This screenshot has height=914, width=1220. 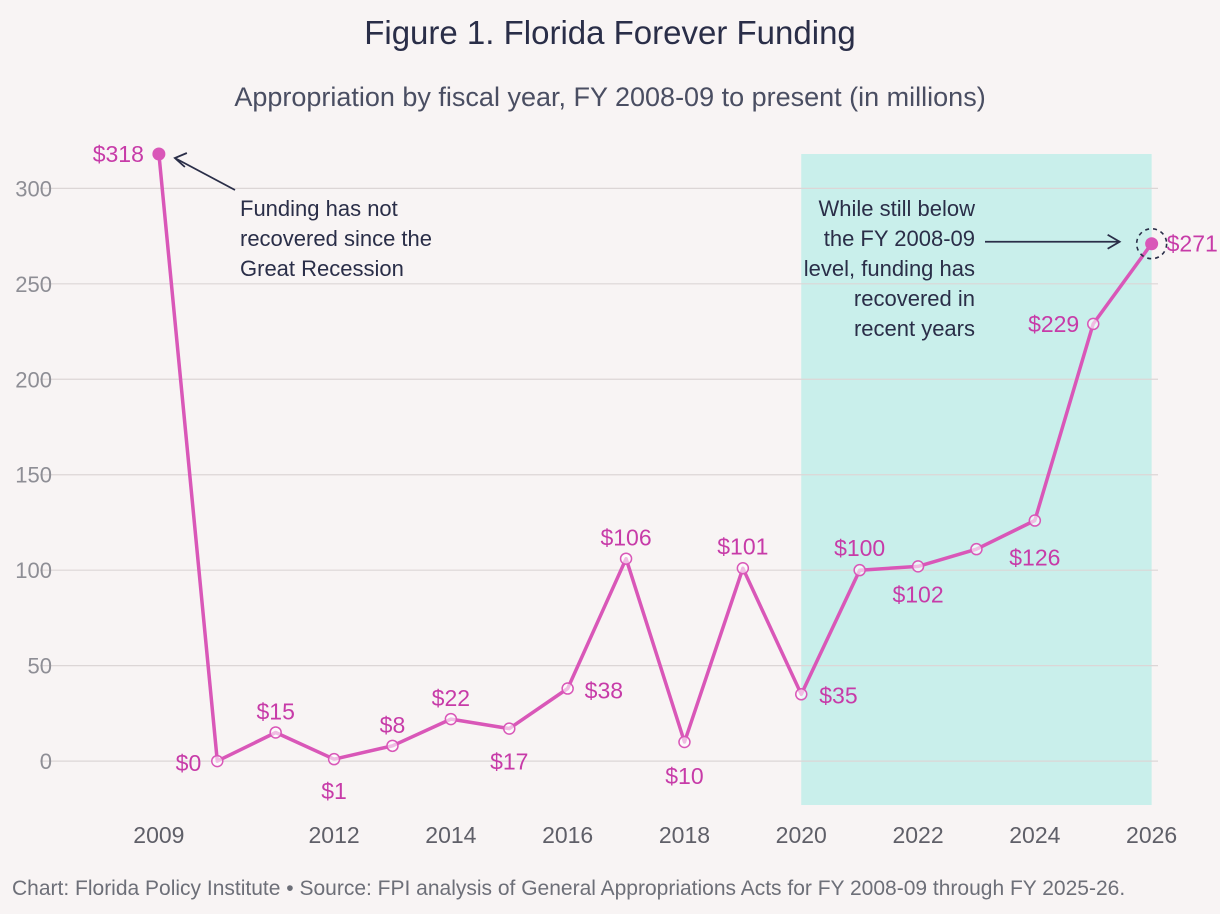 What do you see at coordinates (450, 835) in the screenshot?
I see `x-tick-label: 2014` at bounding box center [450, 835].